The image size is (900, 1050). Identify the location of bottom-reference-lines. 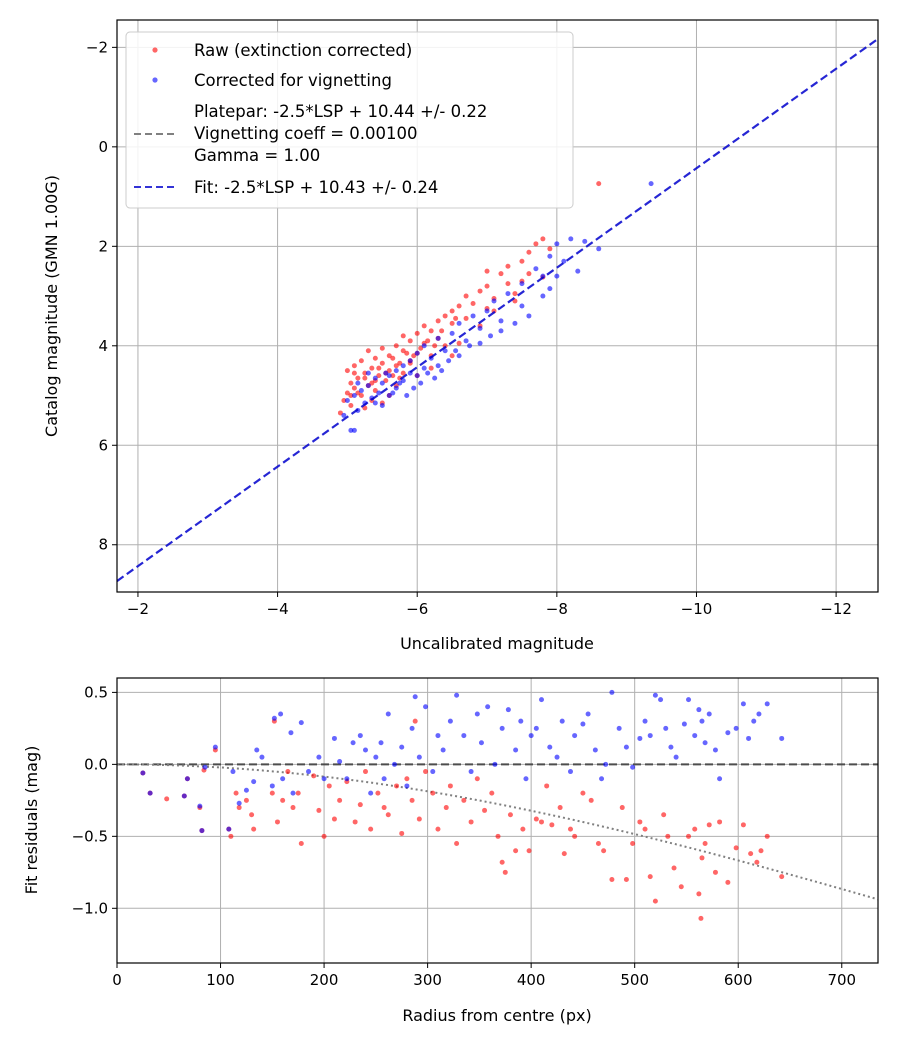
(497, 832).